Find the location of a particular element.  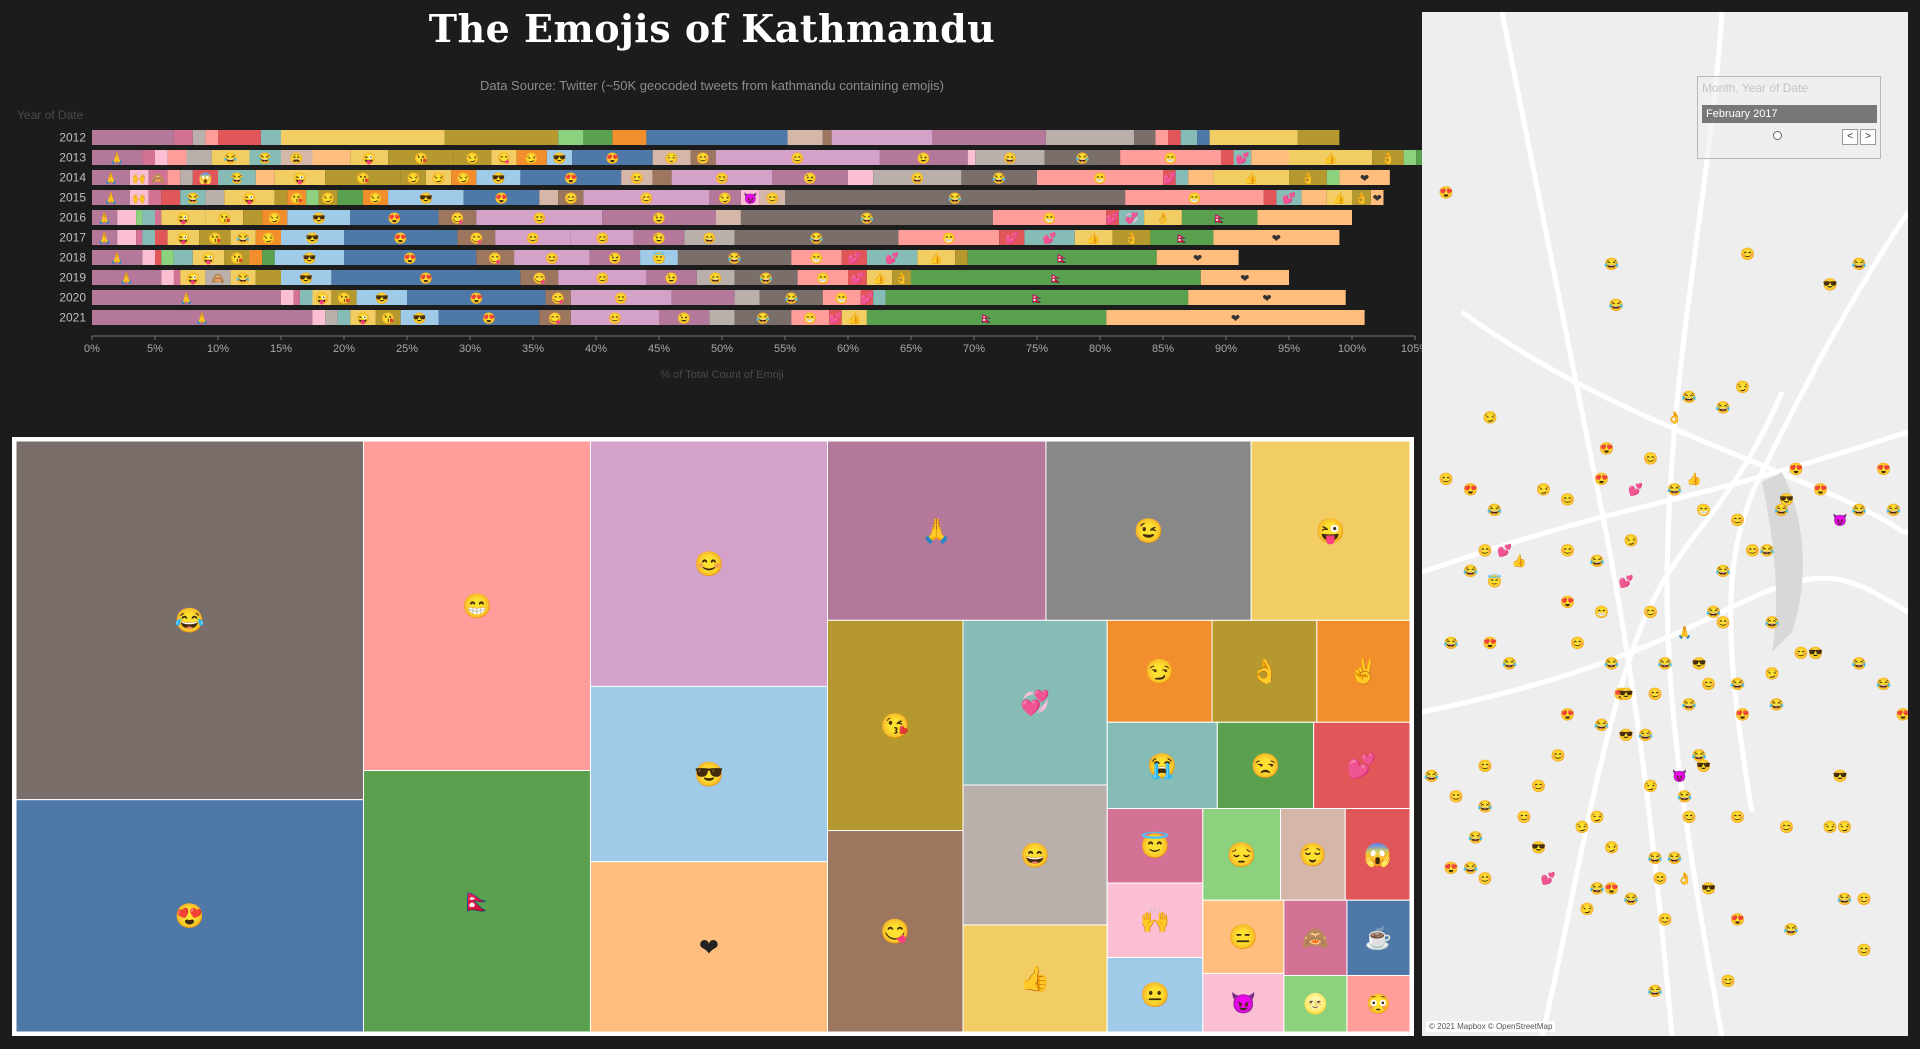

x-tick-label: 95% is located at coordinates (1289, 349).